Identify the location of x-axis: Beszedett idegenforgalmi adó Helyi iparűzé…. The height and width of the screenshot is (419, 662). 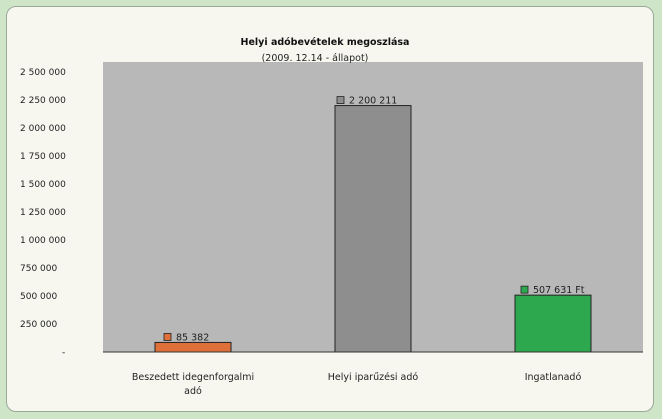
(357, 384).